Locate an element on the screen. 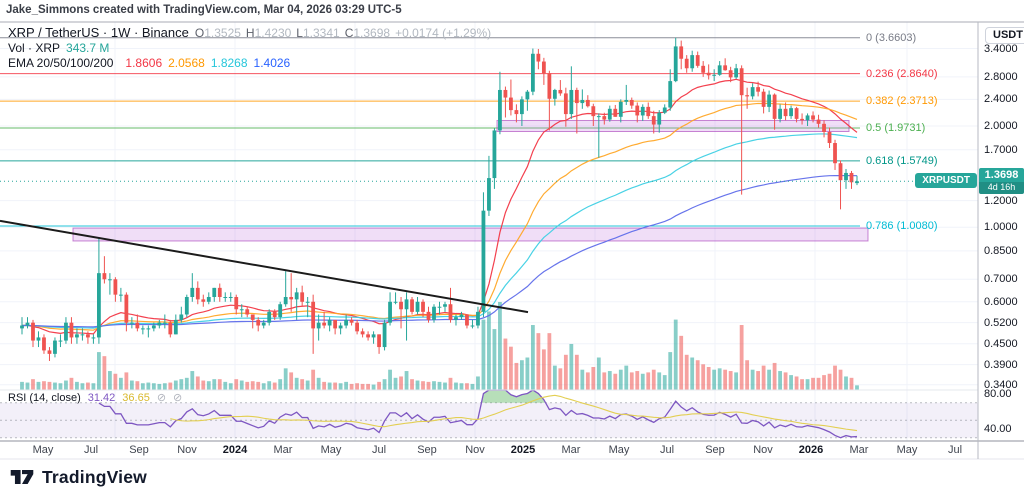 The width and height of the screenshot is (1024, 502). price-axis-label: 0.3900 is located at coordinates (1001, 364).